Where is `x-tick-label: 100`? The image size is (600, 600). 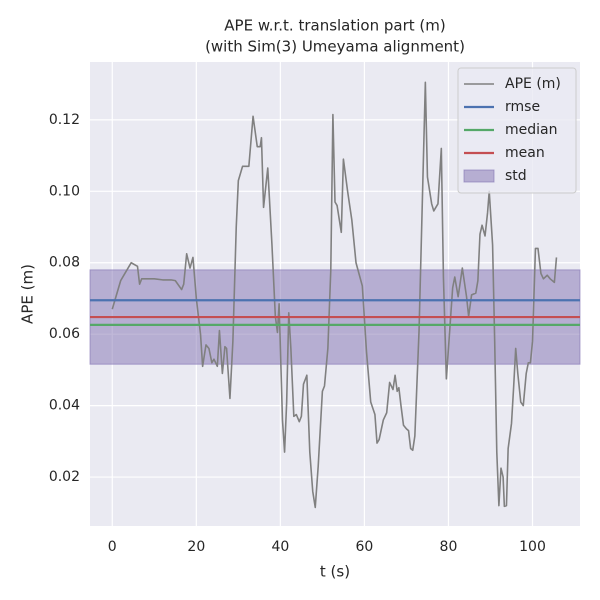 x-tick-label: 100 is located at coordinates (532, 547).